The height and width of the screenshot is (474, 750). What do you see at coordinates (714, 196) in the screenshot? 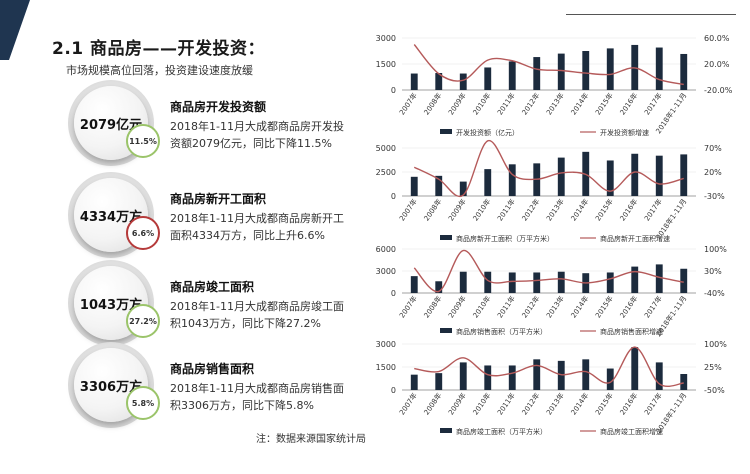
I see `right-axis-tick-label: -30%` at bounding box center [714, 196].